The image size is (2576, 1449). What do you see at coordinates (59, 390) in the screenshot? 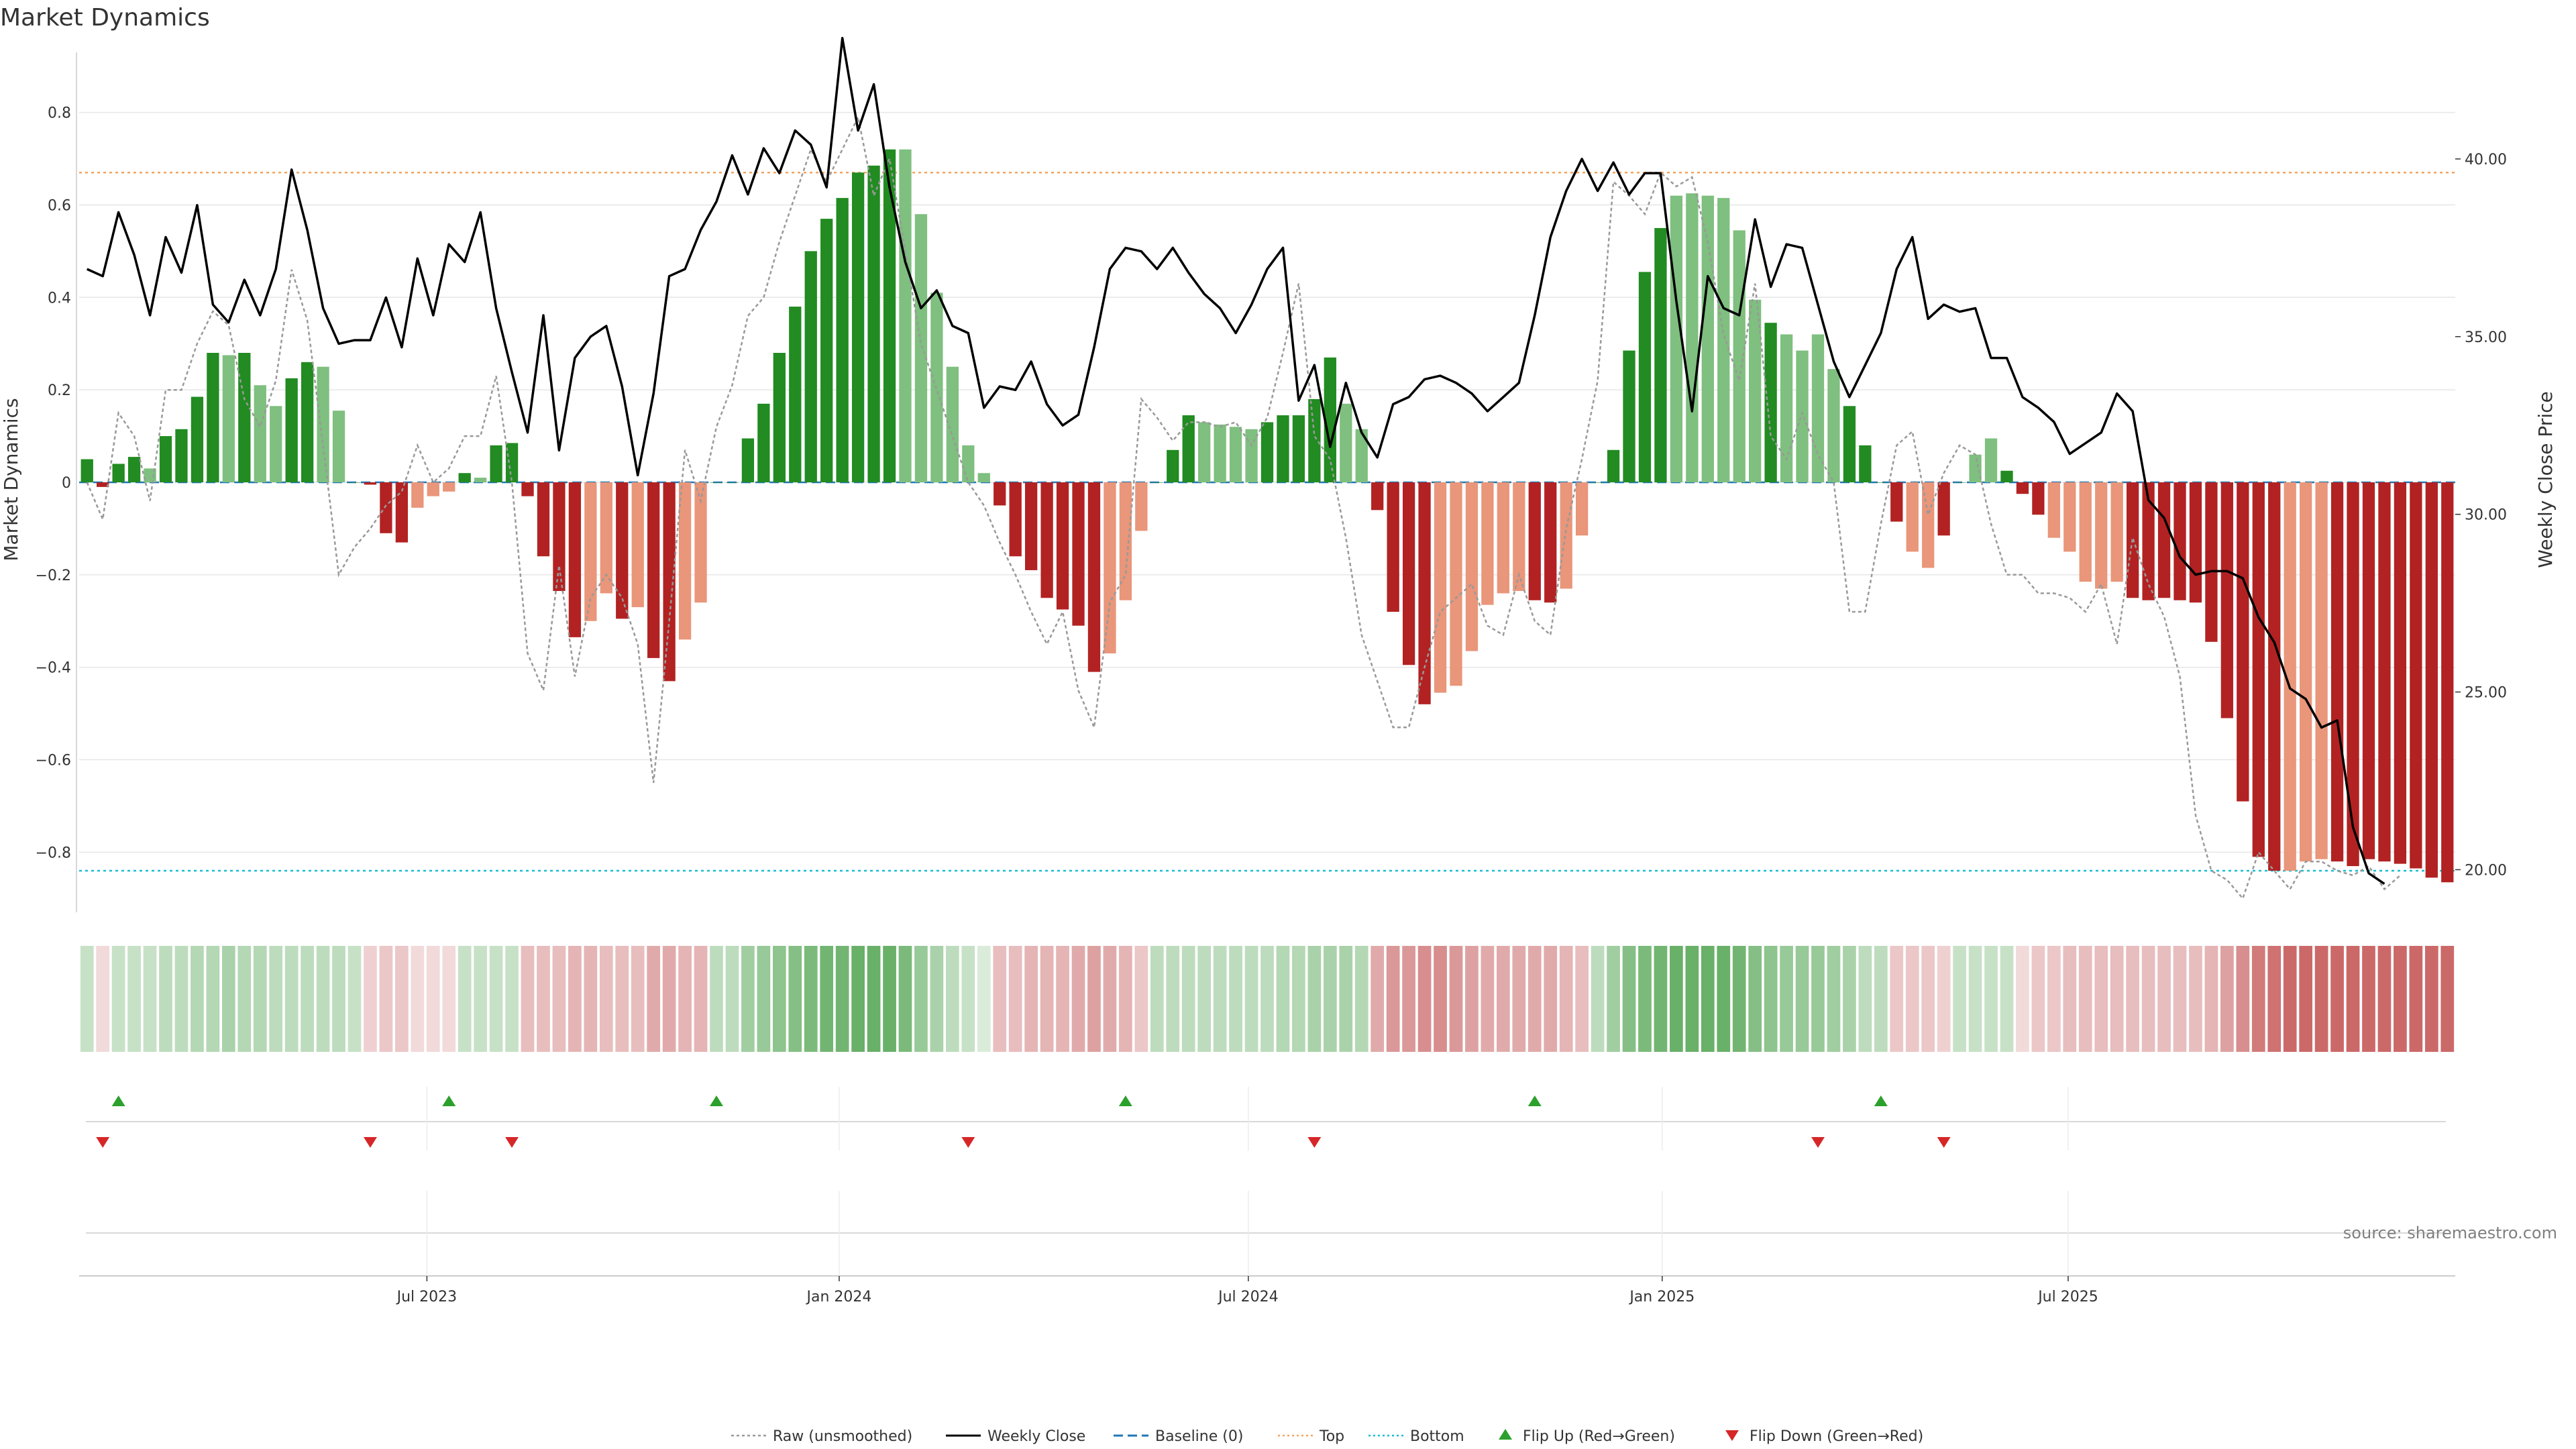
I see `y-tick-label: 0.2` at bounding box center [59, 390].